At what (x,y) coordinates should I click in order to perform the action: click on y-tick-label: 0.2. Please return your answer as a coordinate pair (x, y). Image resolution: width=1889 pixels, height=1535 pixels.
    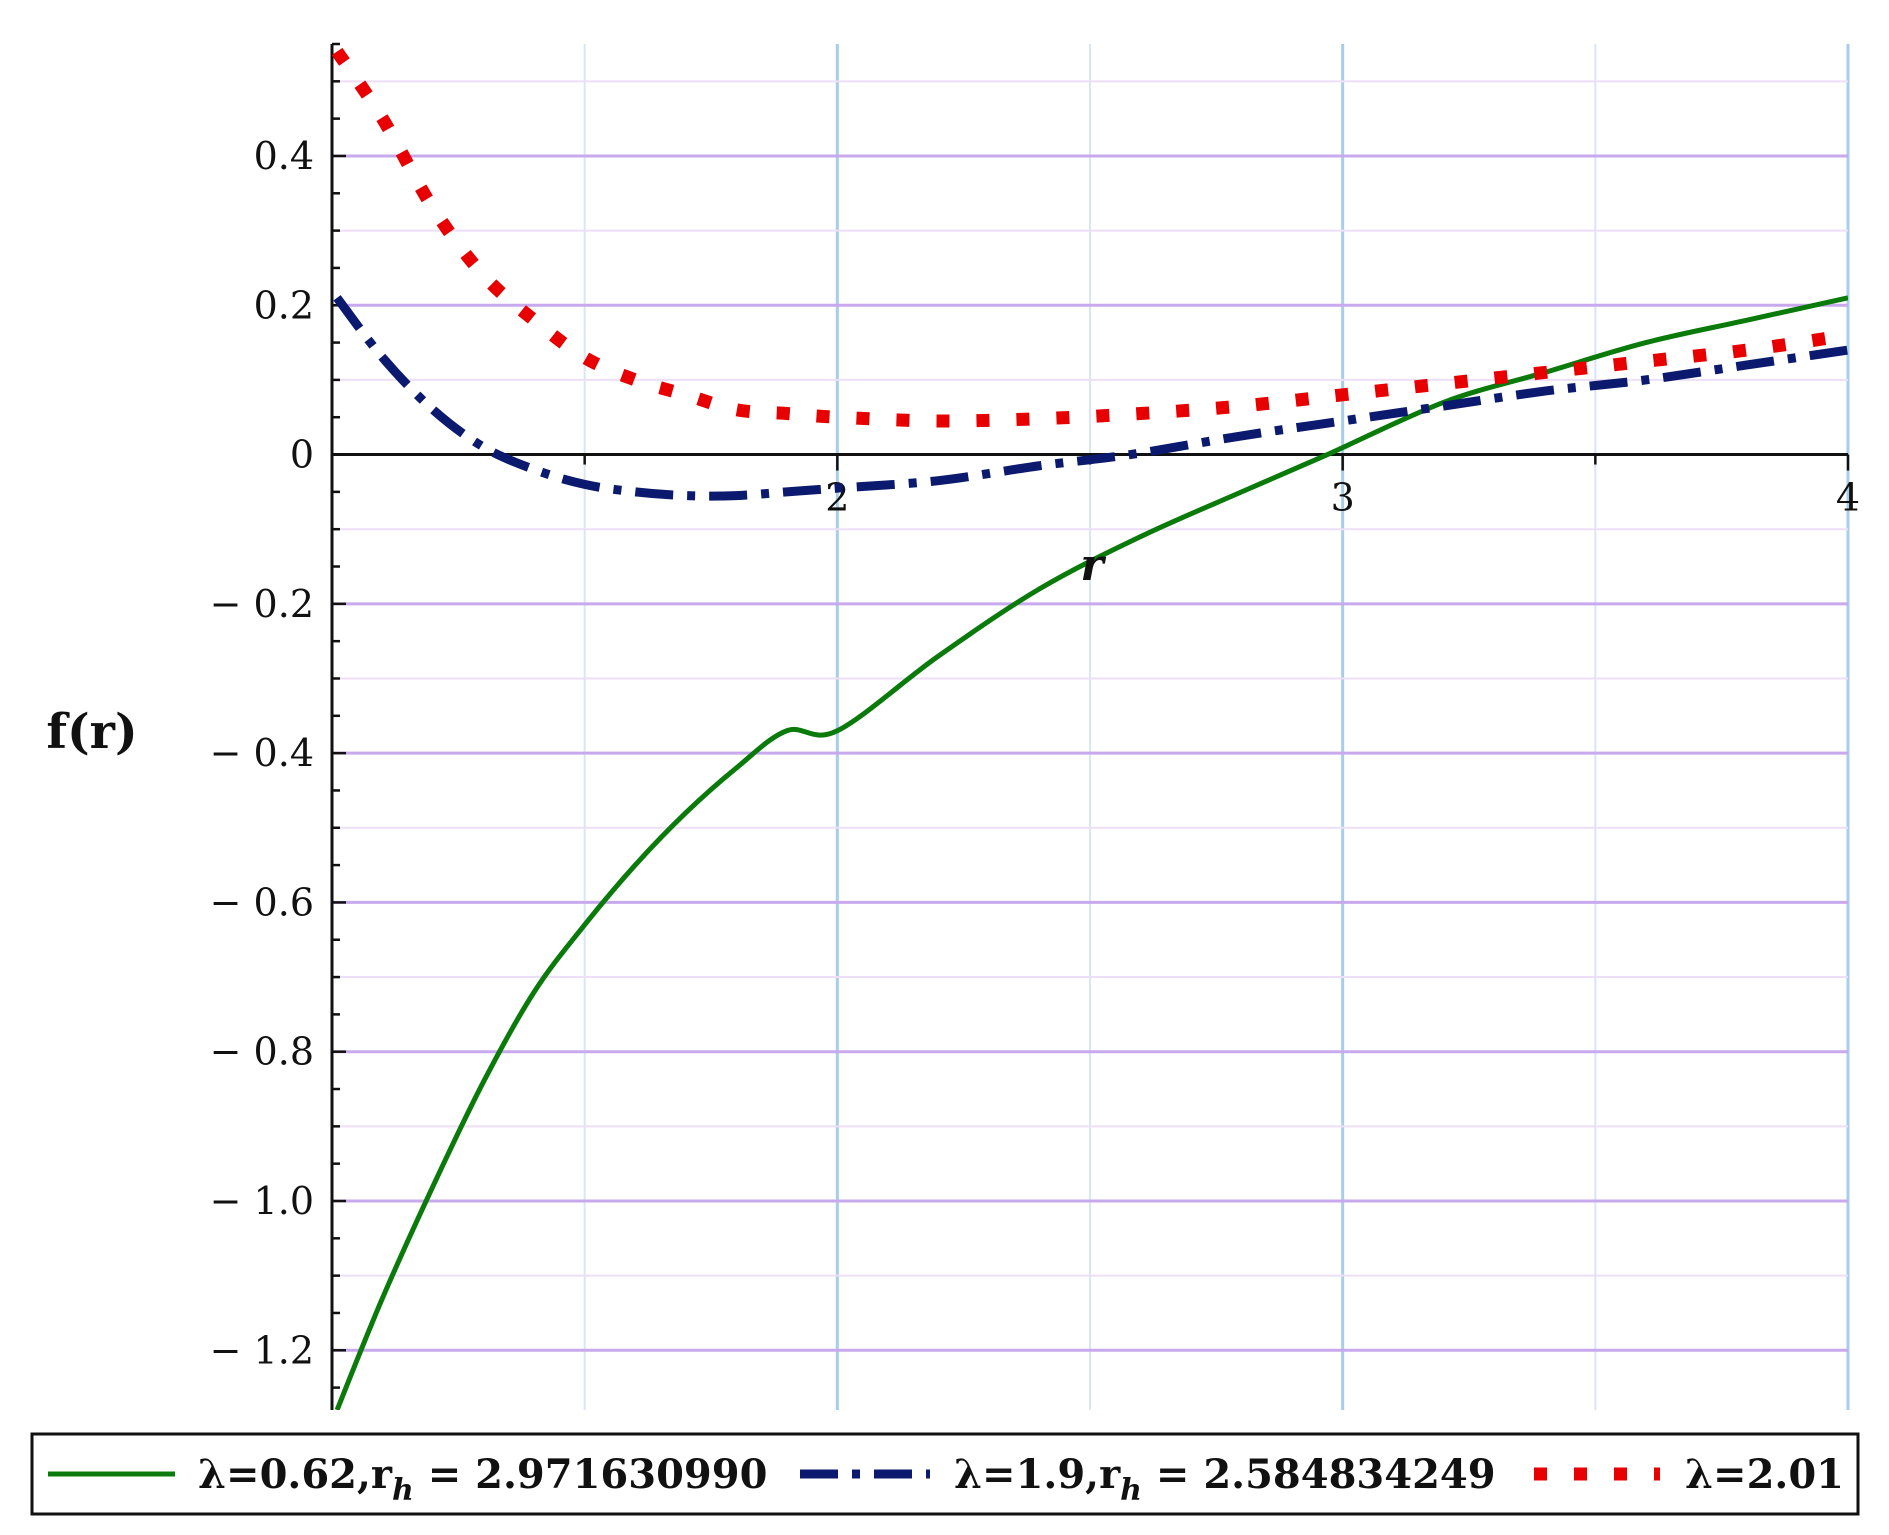
    Looking at the image, I should click on (284, 305).